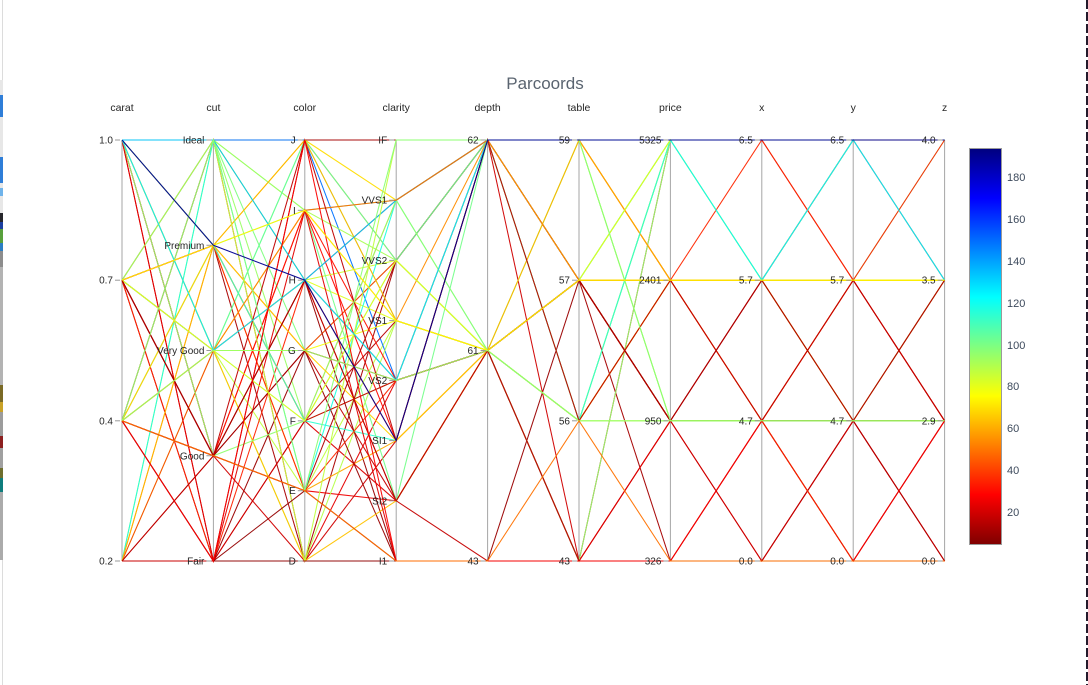 The width and height of the screenshot is (1088, 685). Describe the element at coordinates (1016, 345) in the screenshot. I see `colorbar-tick-label: 100` at that location.